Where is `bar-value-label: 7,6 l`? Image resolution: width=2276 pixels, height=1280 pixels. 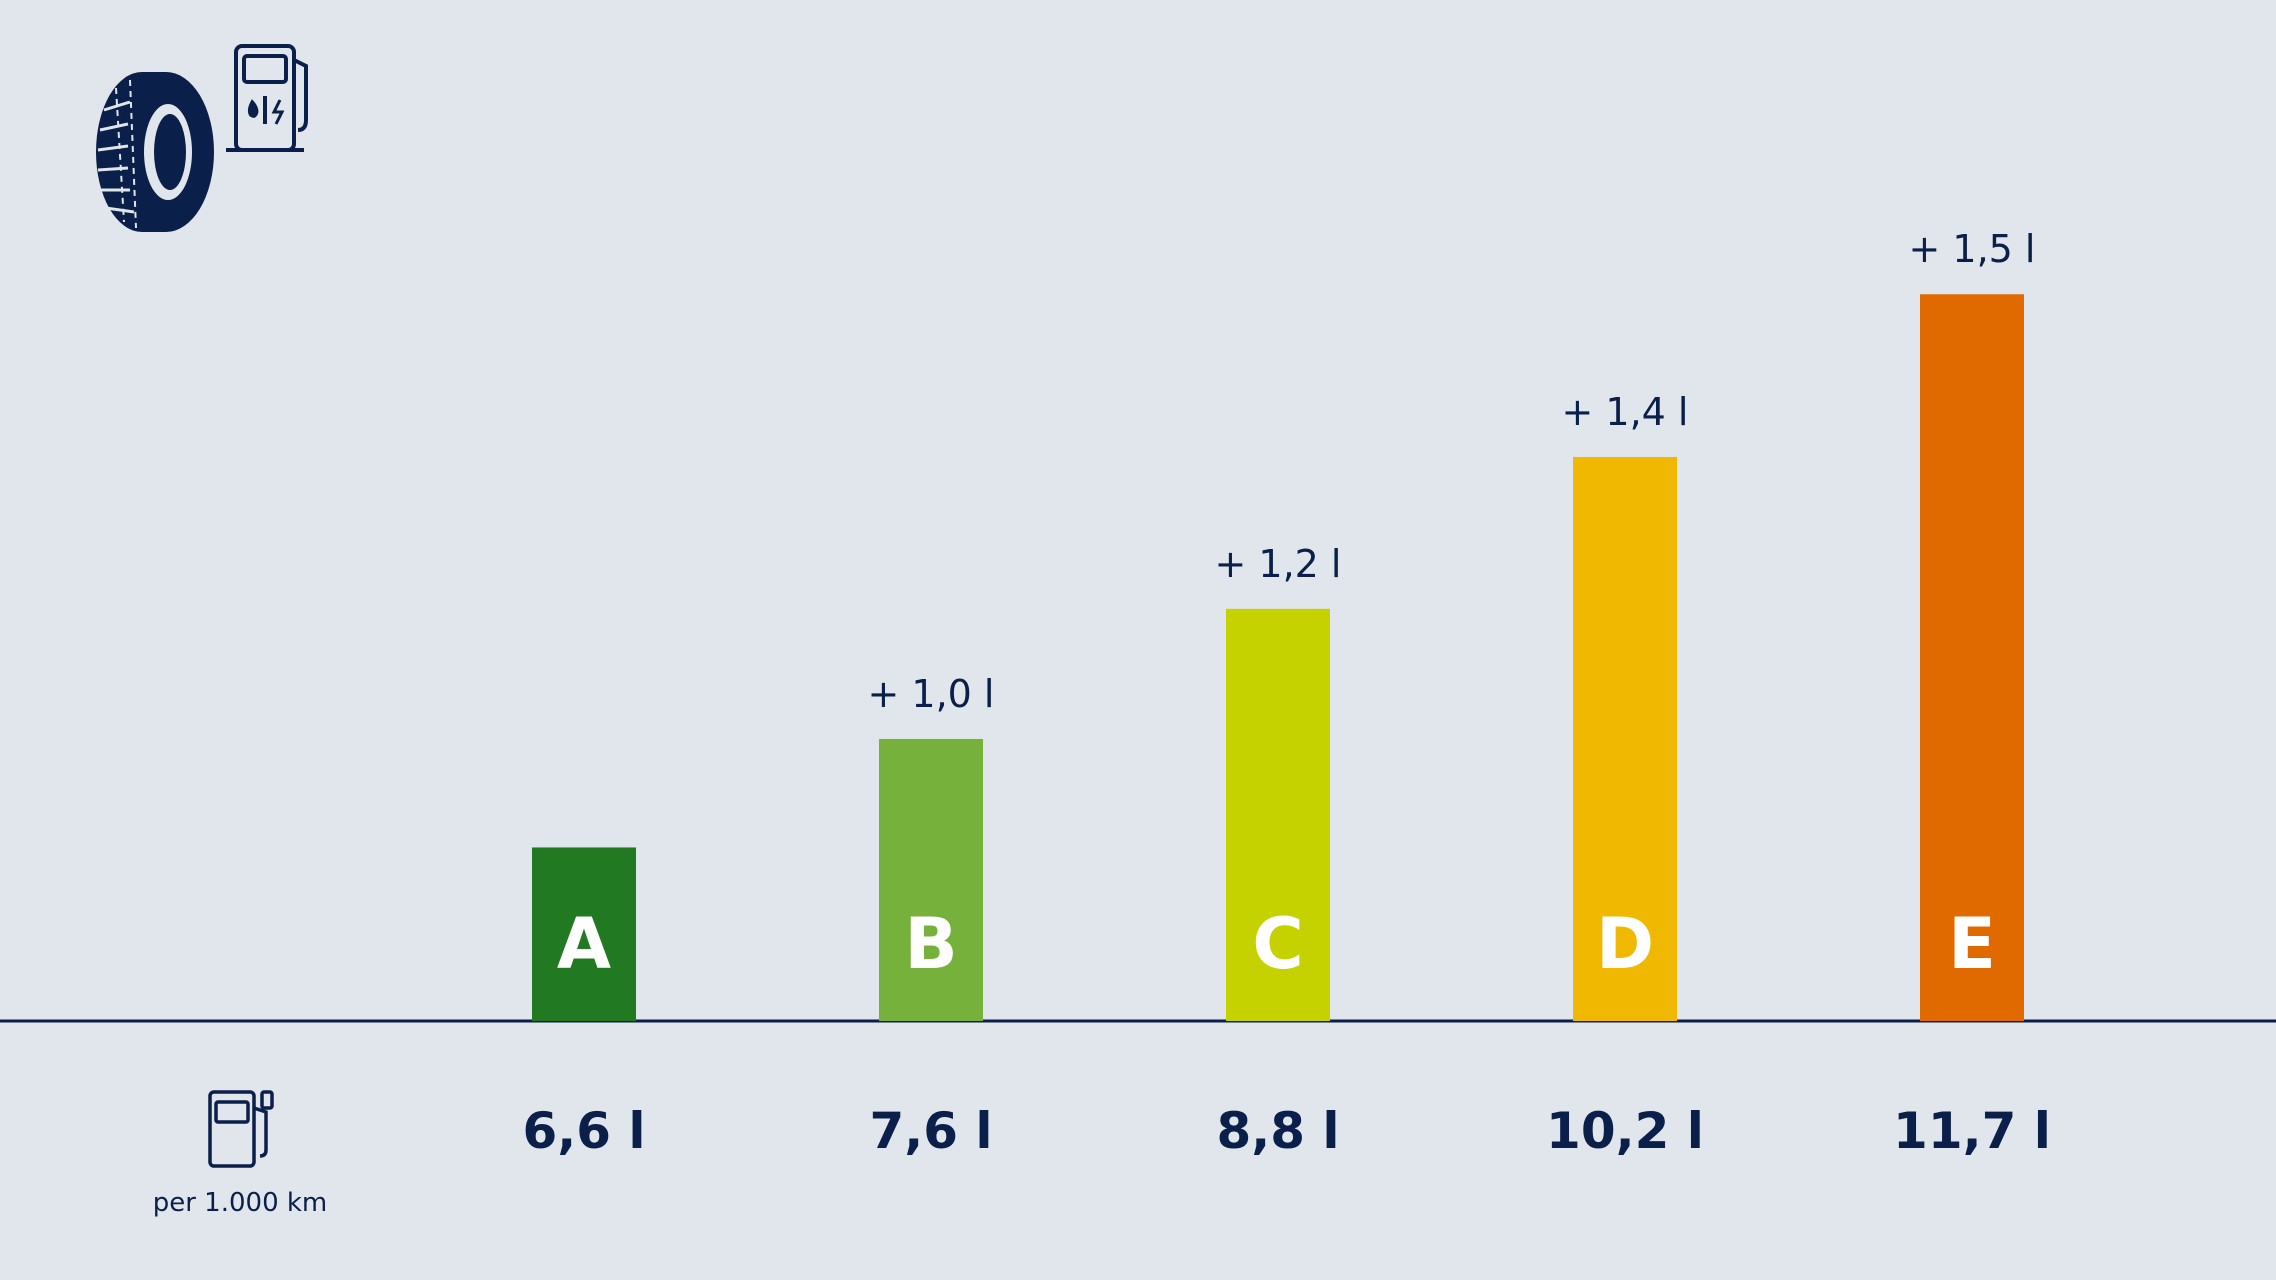 bar-value-label: 7,6 l is located at coordinates (930, 1131).